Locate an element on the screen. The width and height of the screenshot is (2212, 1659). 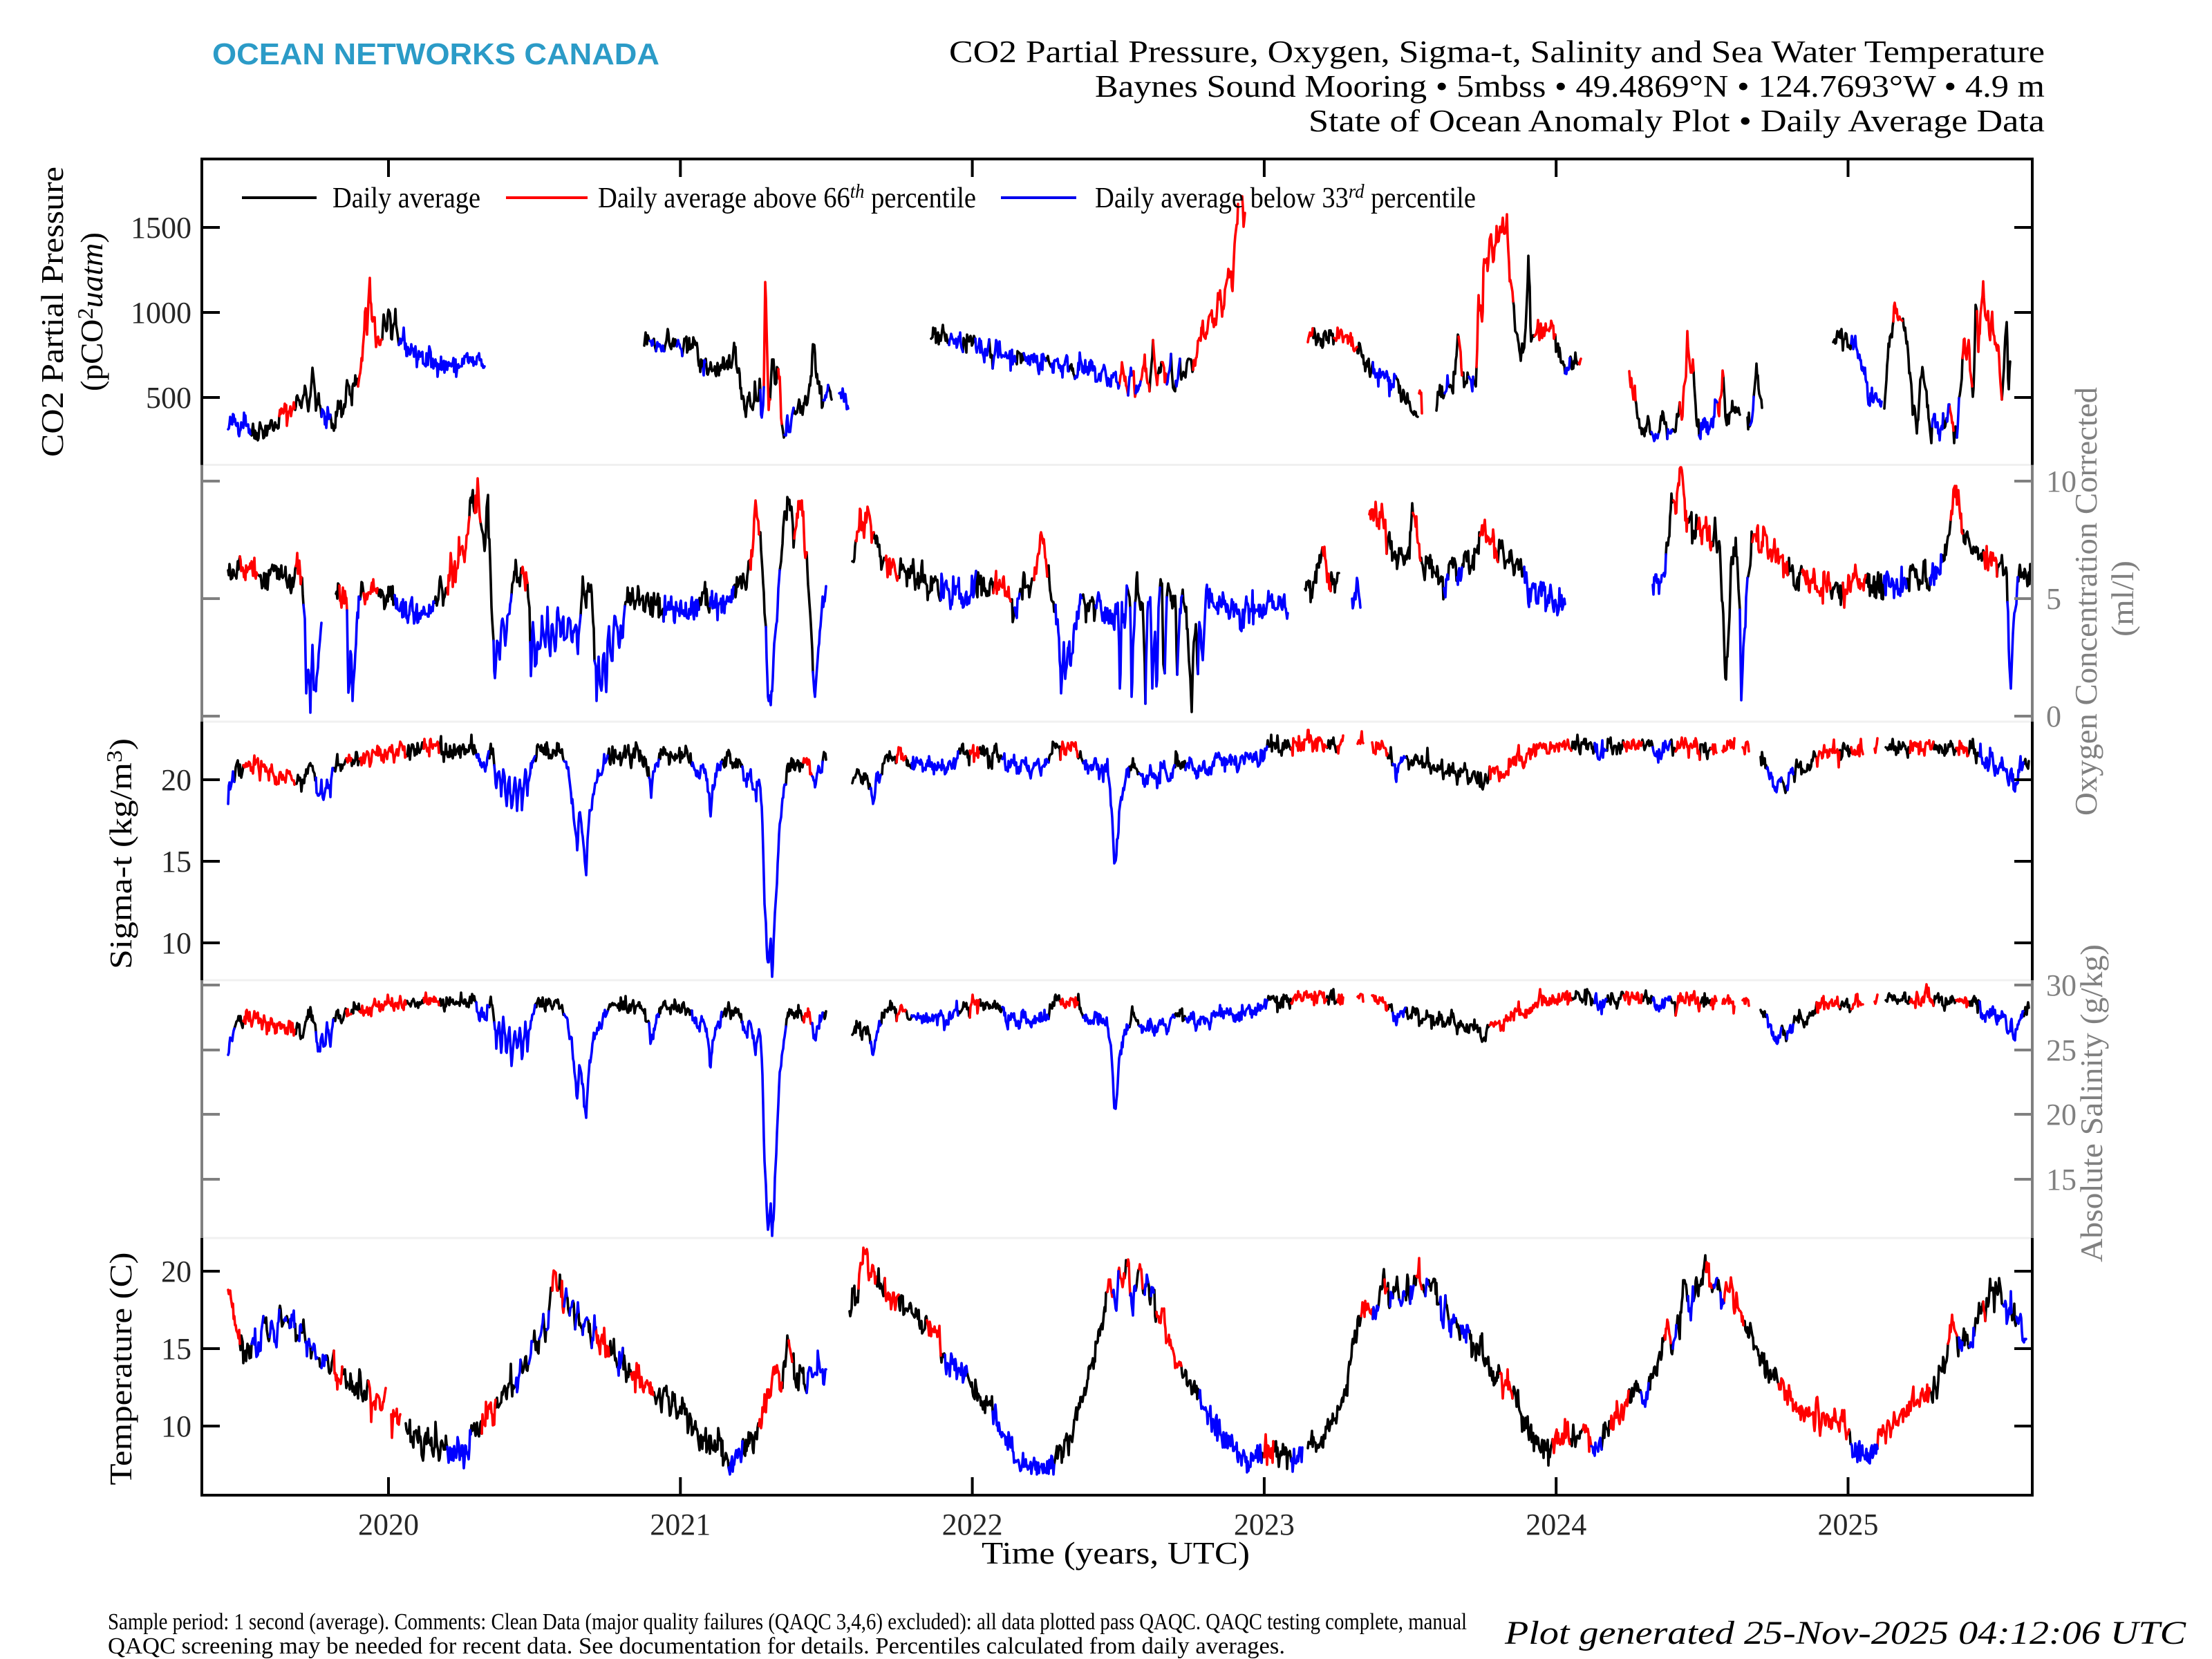
svg-text: 2020 is located at coordinates (388, 1525).